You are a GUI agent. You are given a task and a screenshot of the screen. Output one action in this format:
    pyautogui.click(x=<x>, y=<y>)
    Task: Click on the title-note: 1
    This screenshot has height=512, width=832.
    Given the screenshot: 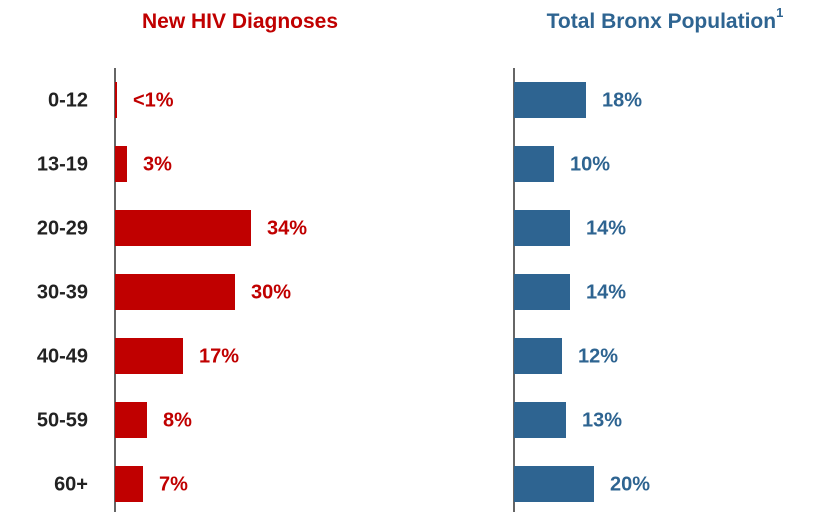 What is the action you would take?
    pyautogui.click(x=779, y=12)
    